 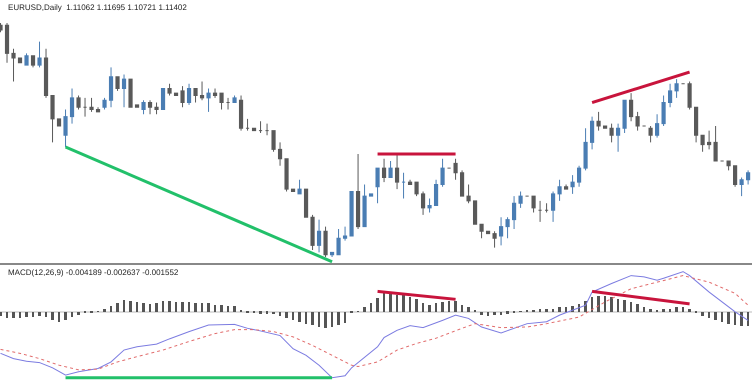 What do you see at coordinates (98, 7) in the screenshot?
I see `text: EURUSD,Daily 1.11062 1.11695 1.10721 1.11402` at bounding box center [98, 7].